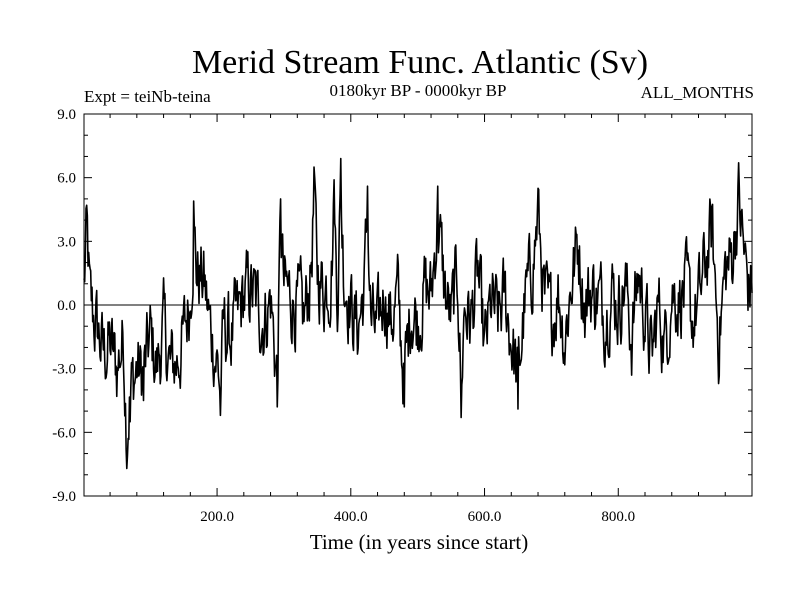 This screenshot has width=800, height=600. I want to click on y-tick-label: 0.0, so click(66, 306).